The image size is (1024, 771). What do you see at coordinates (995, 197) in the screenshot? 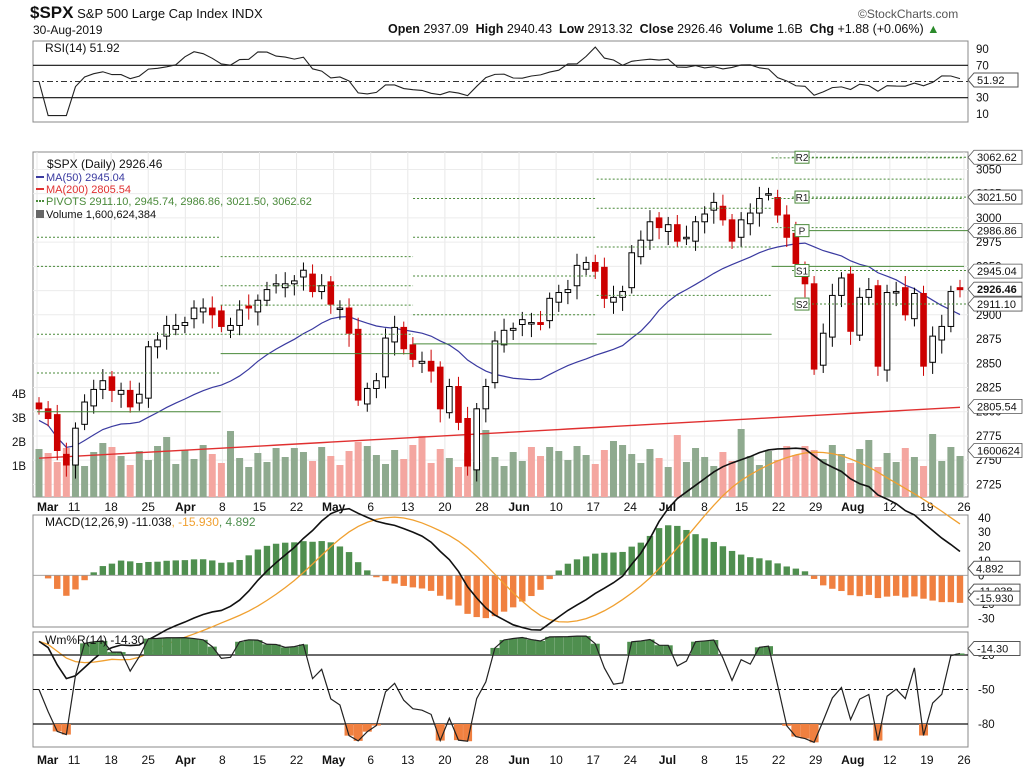
I see `tag-r1-box` at bounding box center [995, 197].